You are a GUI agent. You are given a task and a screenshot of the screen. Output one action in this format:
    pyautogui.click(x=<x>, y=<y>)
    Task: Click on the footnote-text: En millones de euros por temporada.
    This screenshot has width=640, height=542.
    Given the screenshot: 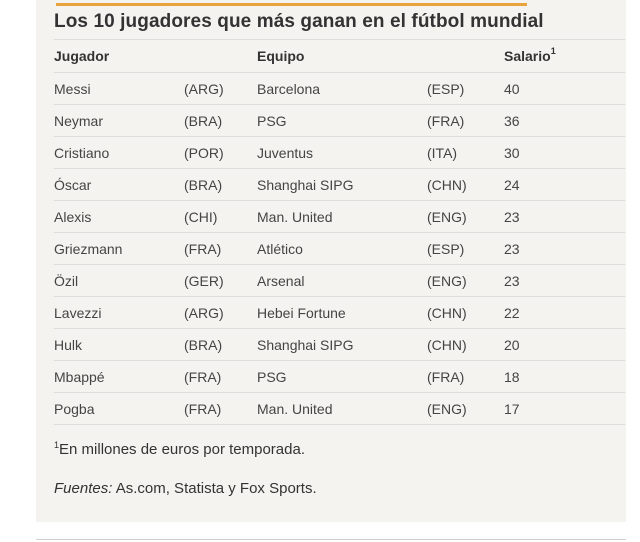 What is the action you would take?
    pyautogui.click(x=182, y=449)
    